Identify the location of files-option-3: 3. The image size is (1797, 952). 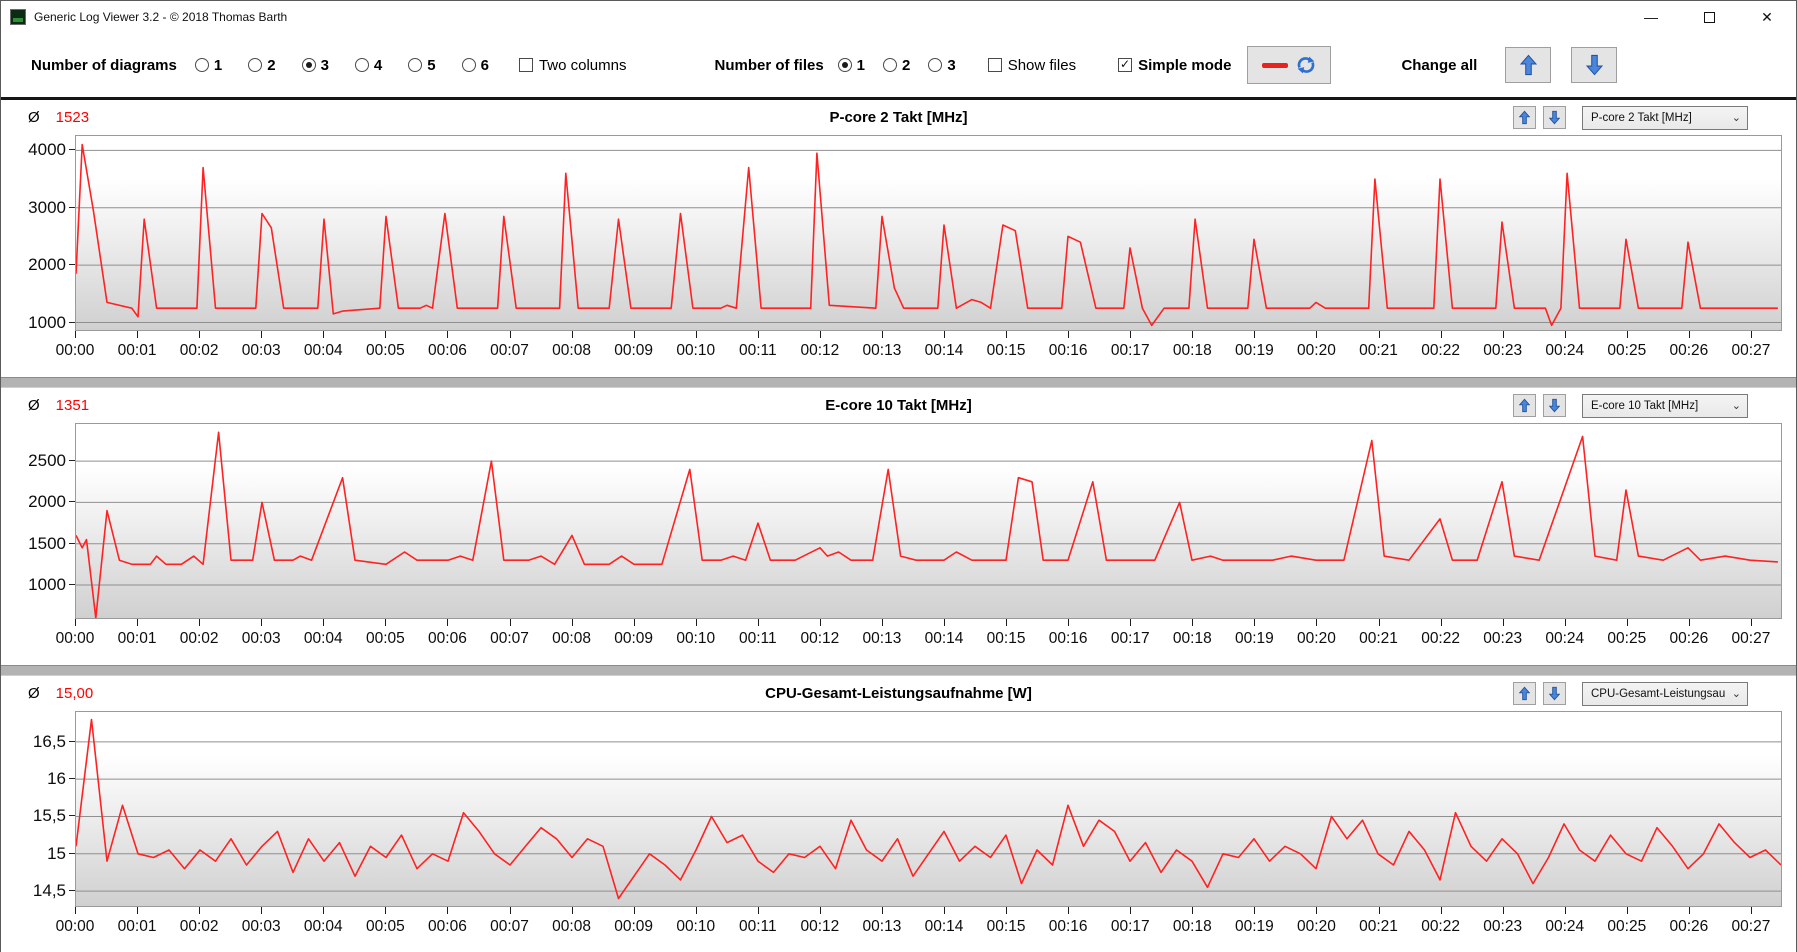
(942, 65).